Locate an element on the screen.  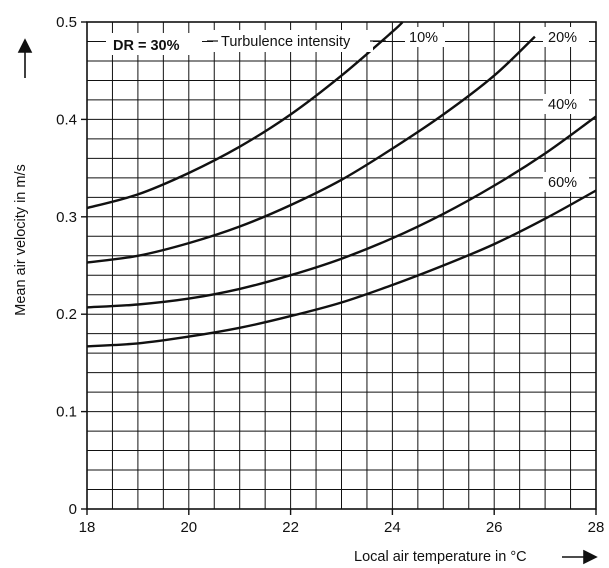
y-tick-label: 0.1 is located at coordinates (66, 412).